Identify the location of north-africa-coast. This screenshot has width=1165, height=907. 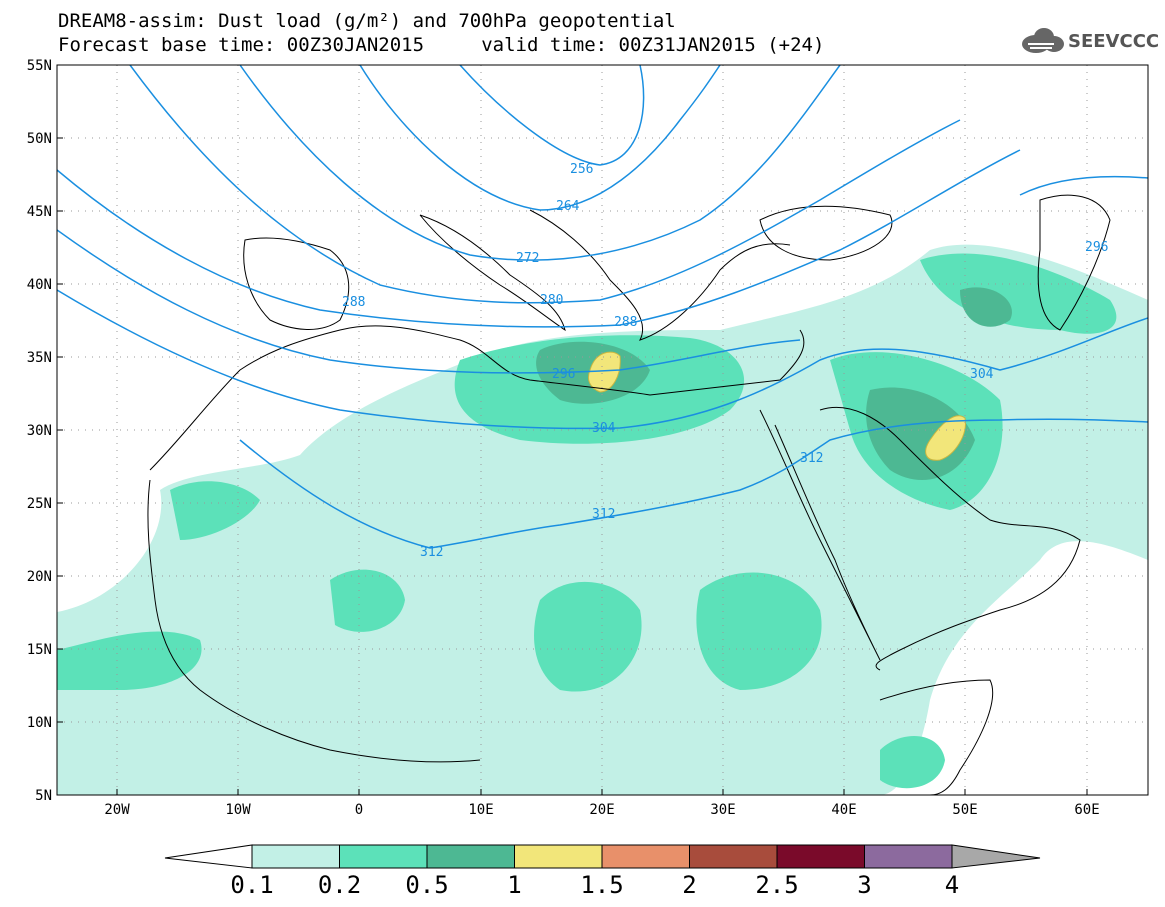
(477, 398).